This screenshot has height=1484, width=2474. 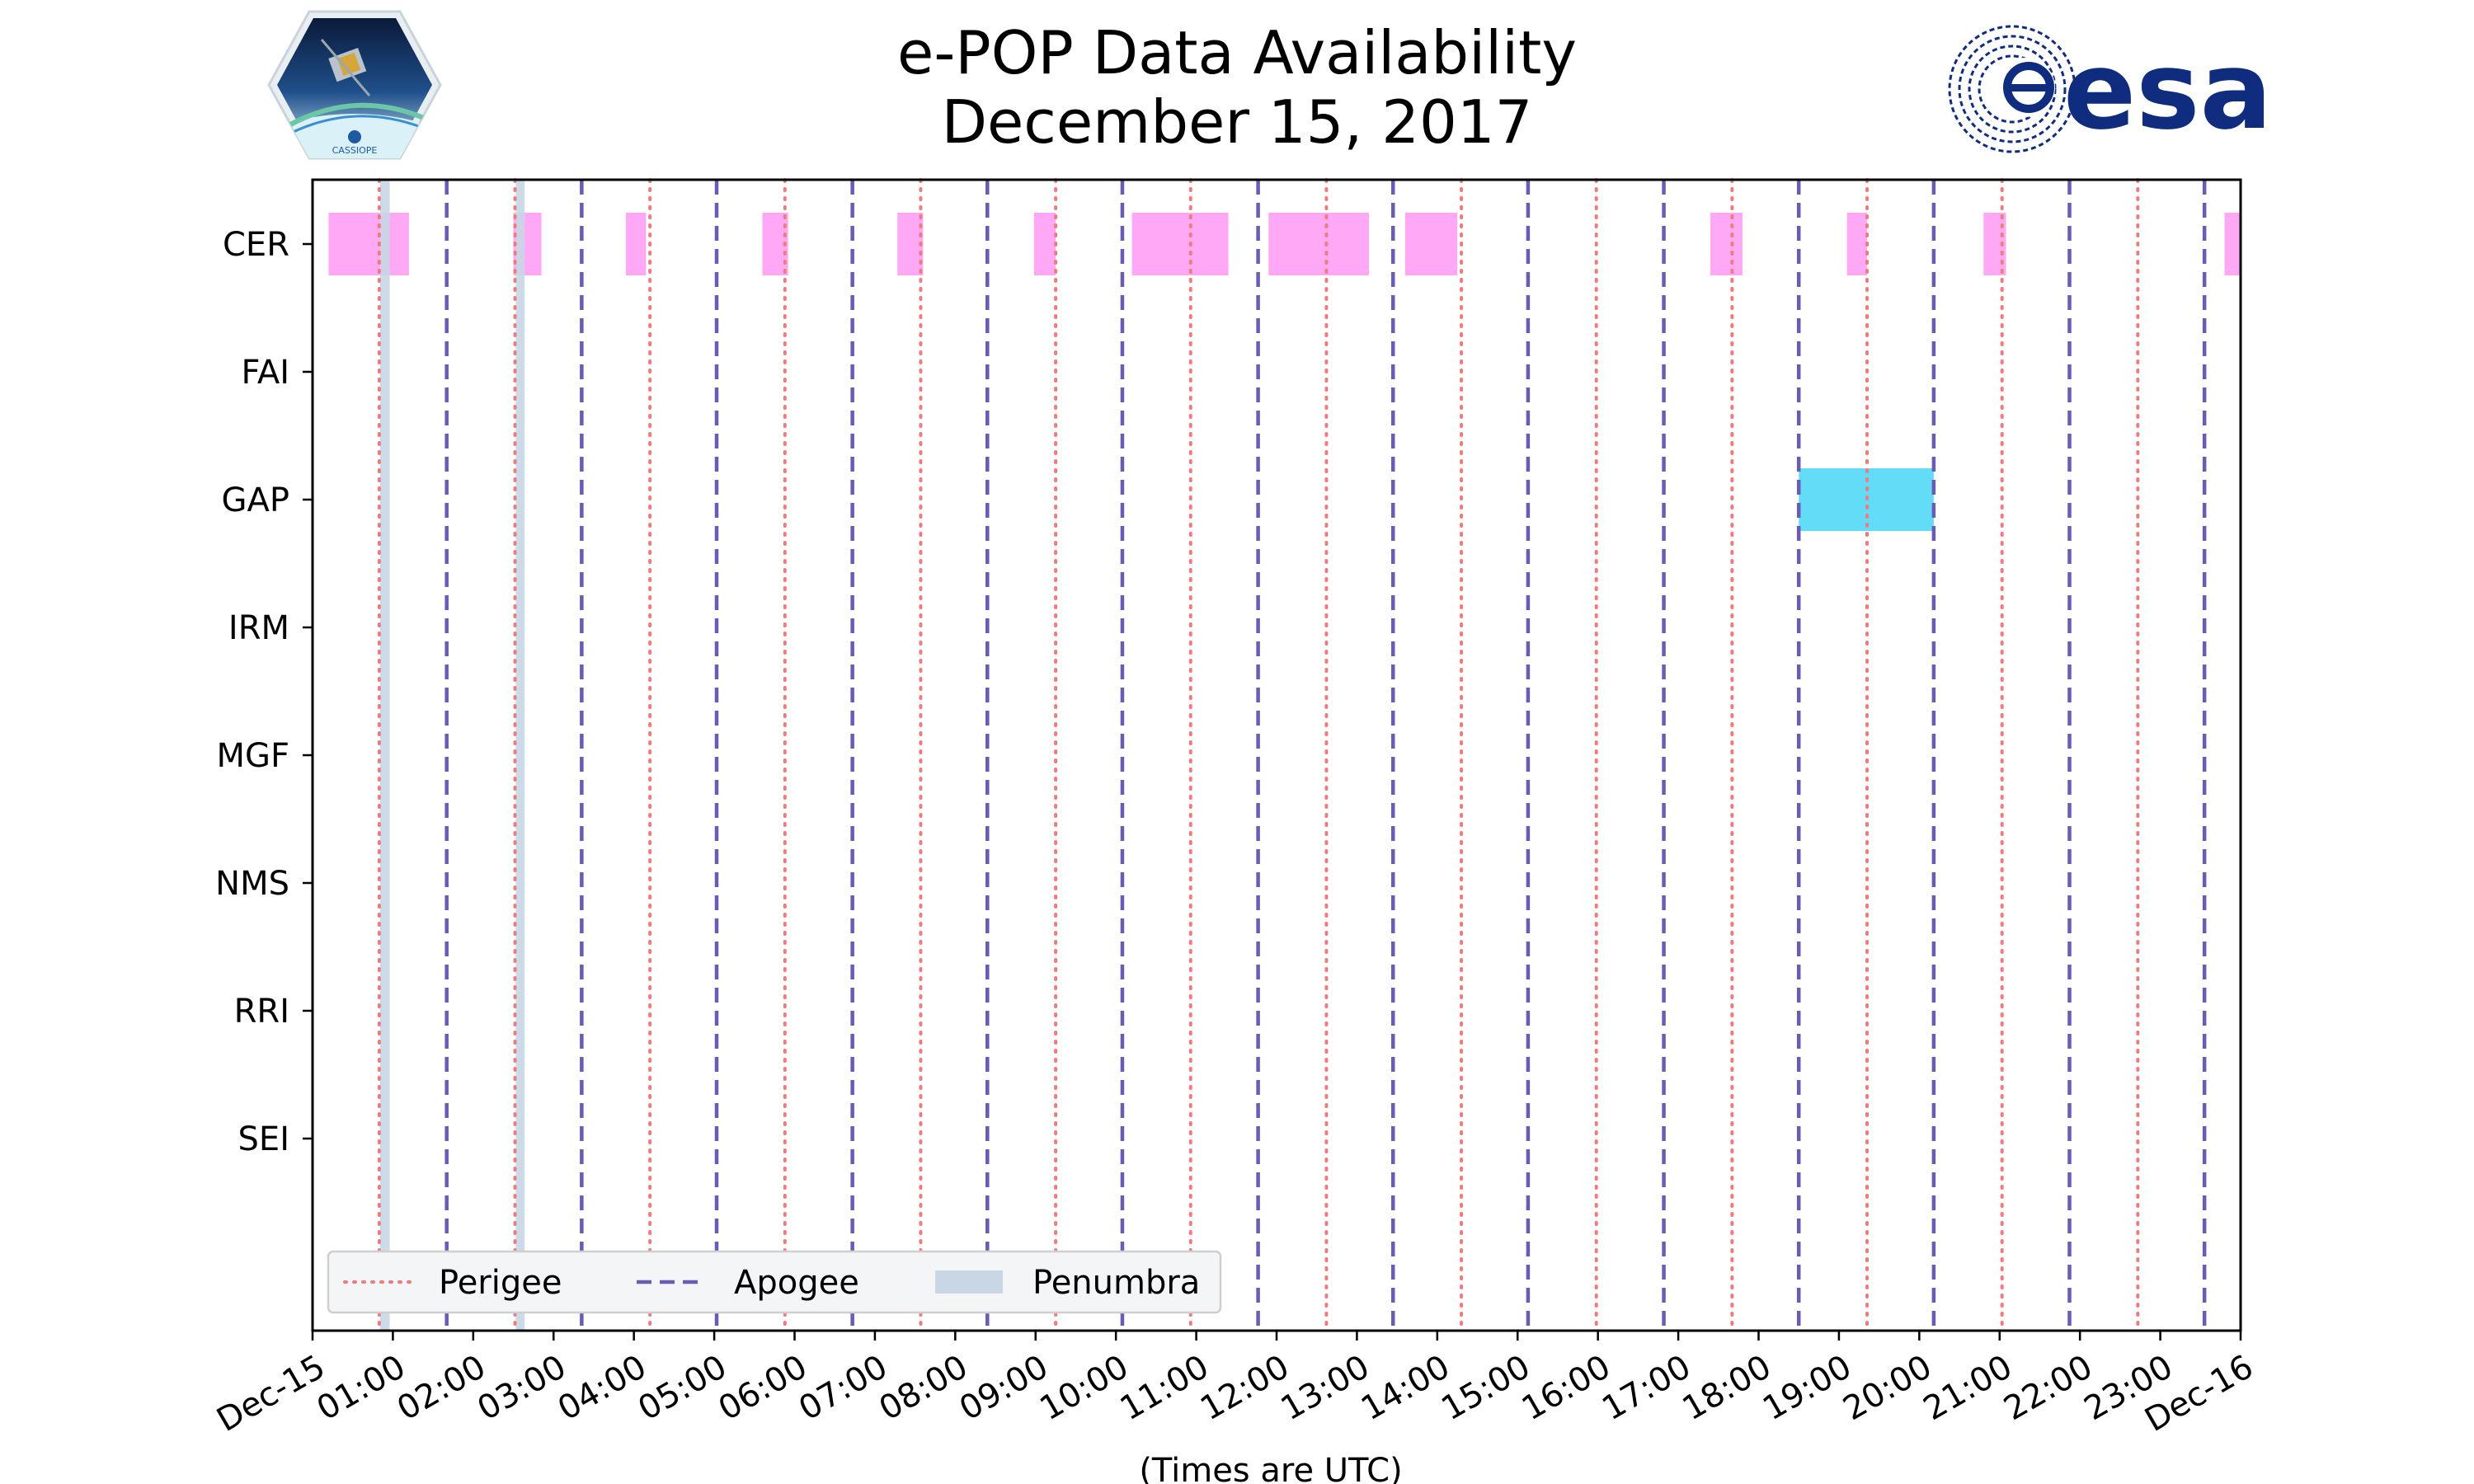 I want to click on x-tick-label-7: 07:00, so click(x=843, y=1388).